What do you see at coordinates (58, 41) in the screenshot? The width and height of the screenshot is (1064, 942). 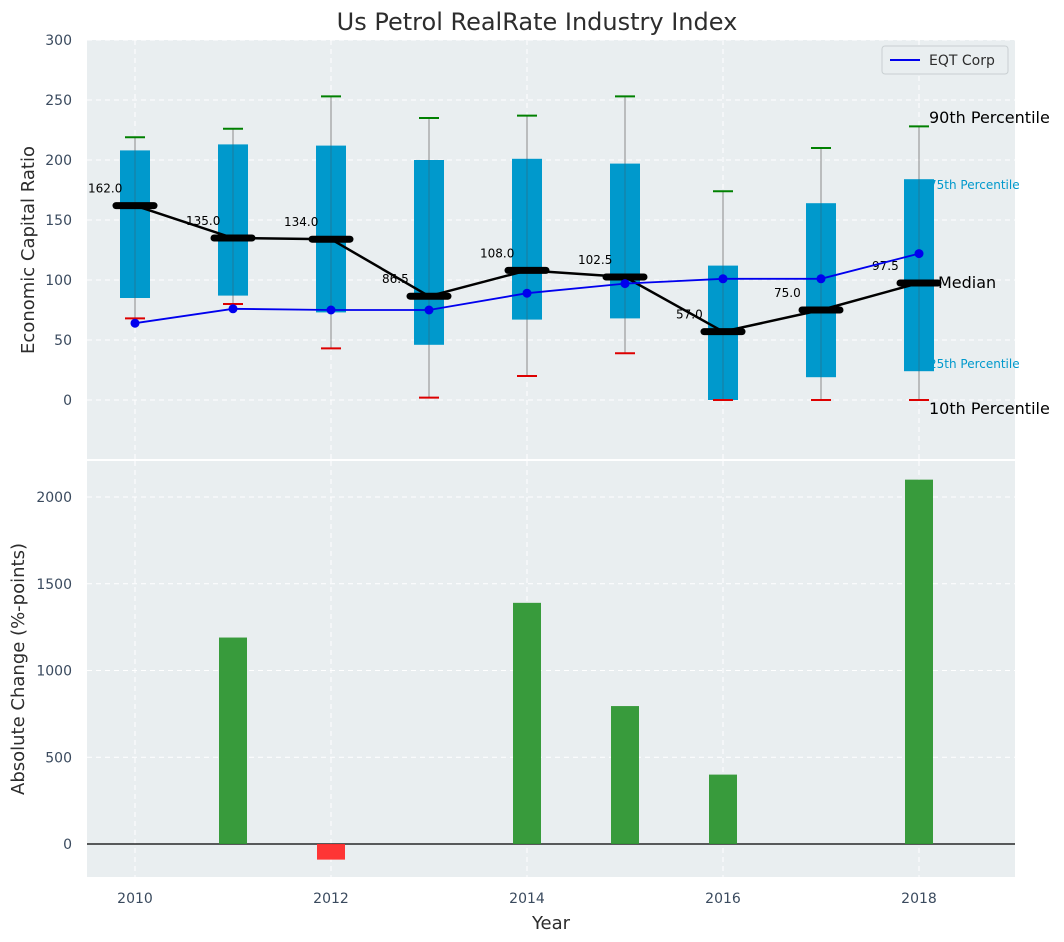 I see `y-tick-label: 300` at bounding box center [58, 41].